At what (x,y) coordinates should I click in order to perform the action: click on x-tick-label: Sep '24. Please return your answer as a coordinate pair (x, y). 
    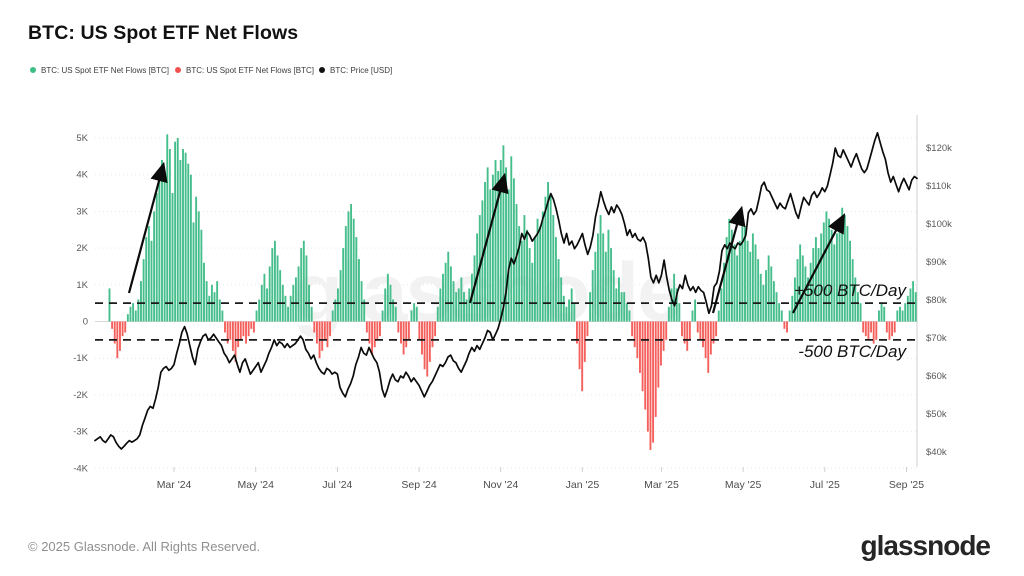
    Looking at the image, I should click on (418, 485).